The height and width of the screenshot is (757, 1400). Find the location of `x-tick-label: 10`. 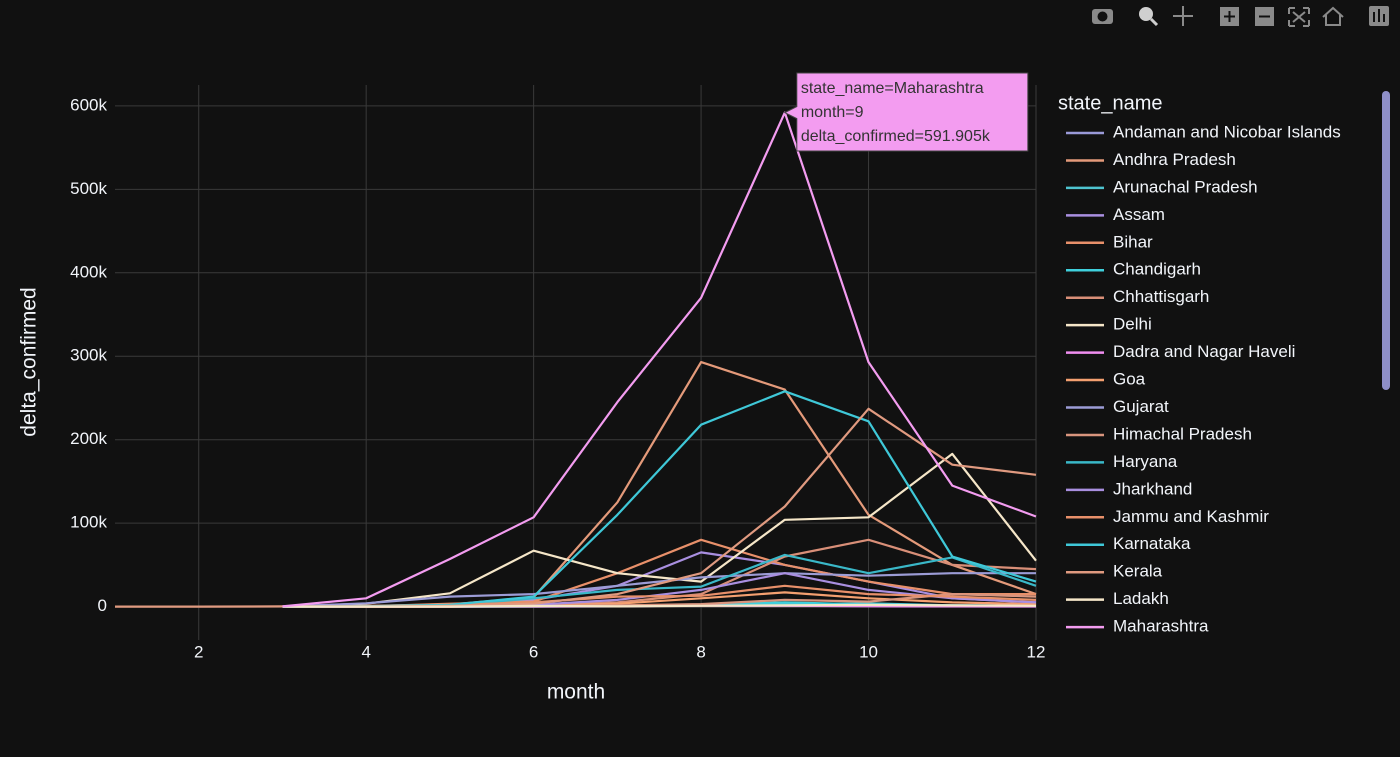

x-tick-label: 10 is located at coordinates (868, 651).